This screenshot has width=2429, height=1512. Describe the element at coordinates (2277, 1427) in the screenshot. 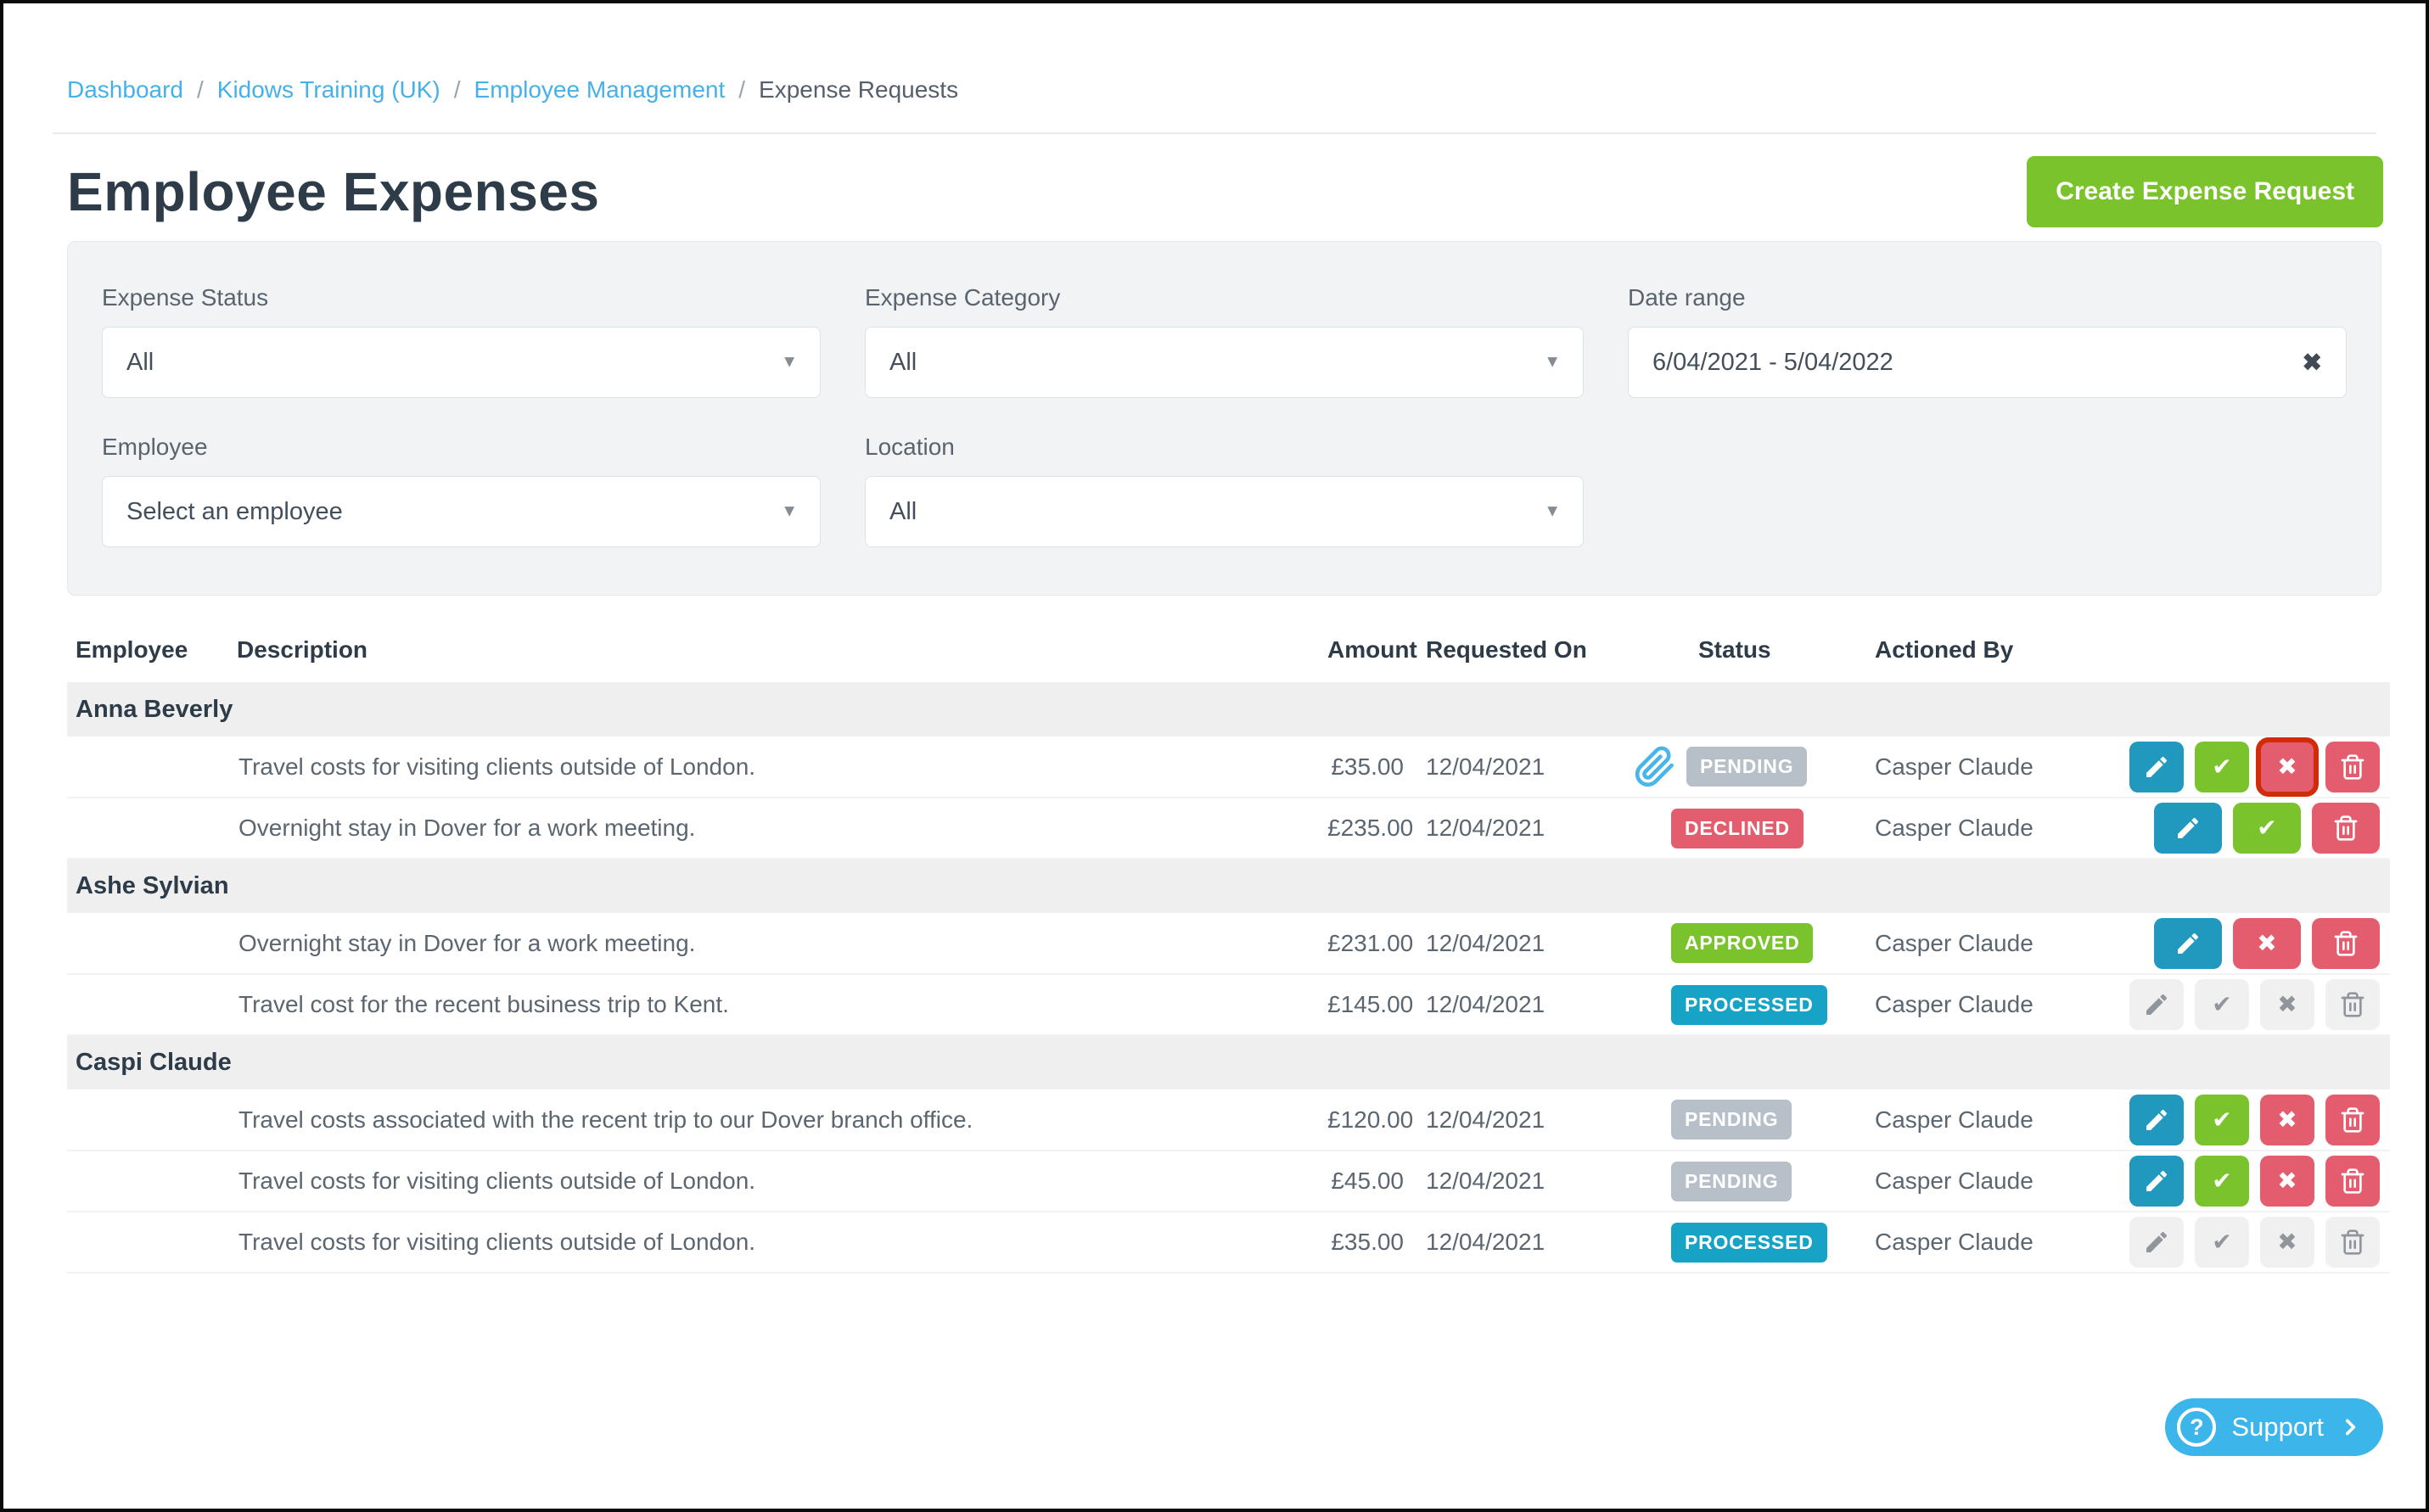

I see `support-label: Support` at that location.